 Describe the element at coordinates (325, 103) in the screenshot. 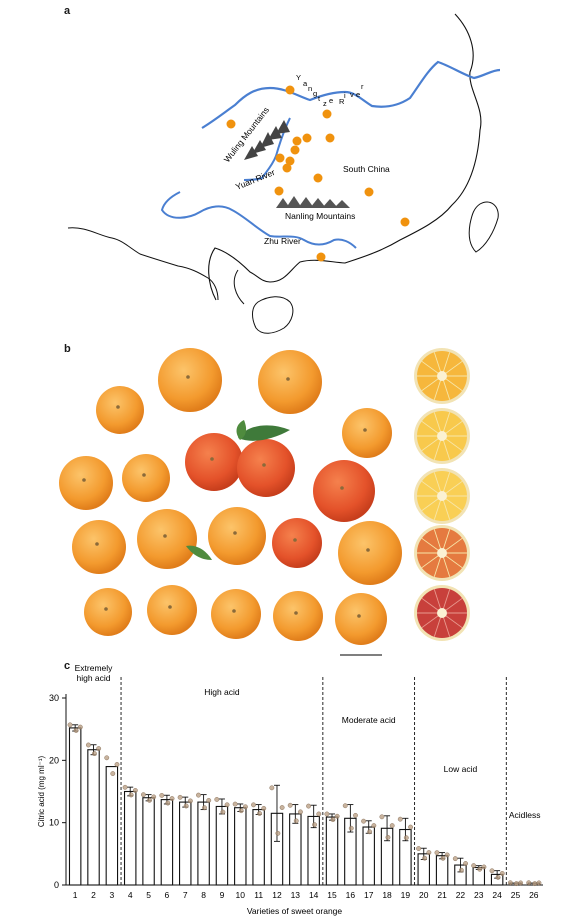

I see `yangtze-letter: z` at that location.